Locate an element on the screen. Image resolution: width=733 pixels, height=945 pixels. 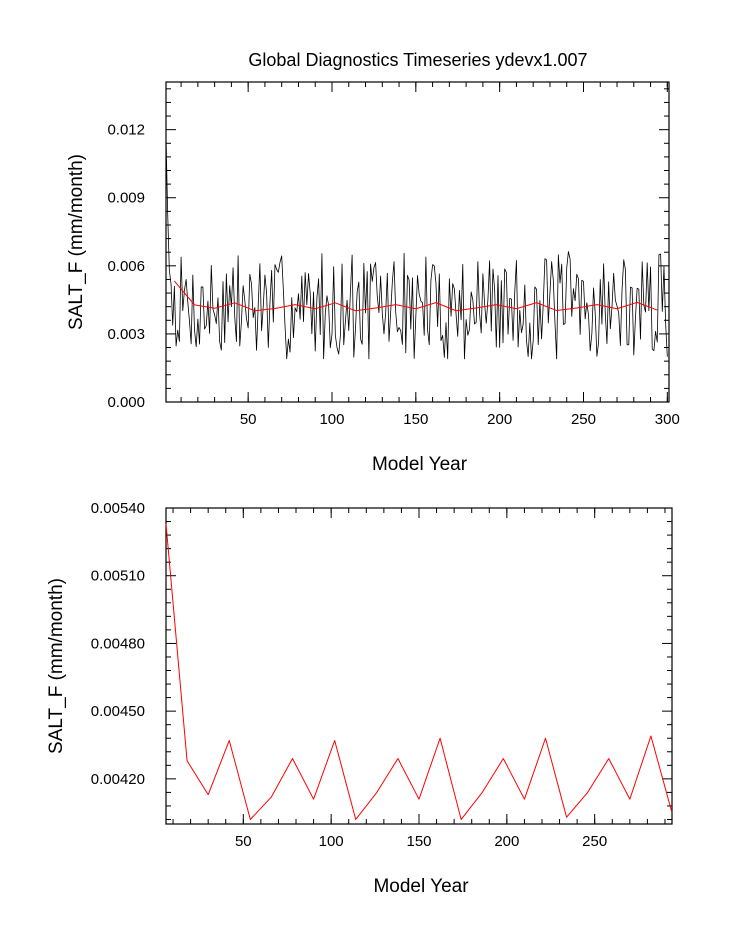
y-tick-label: 0.00420 is located at coordinates (118, 779).